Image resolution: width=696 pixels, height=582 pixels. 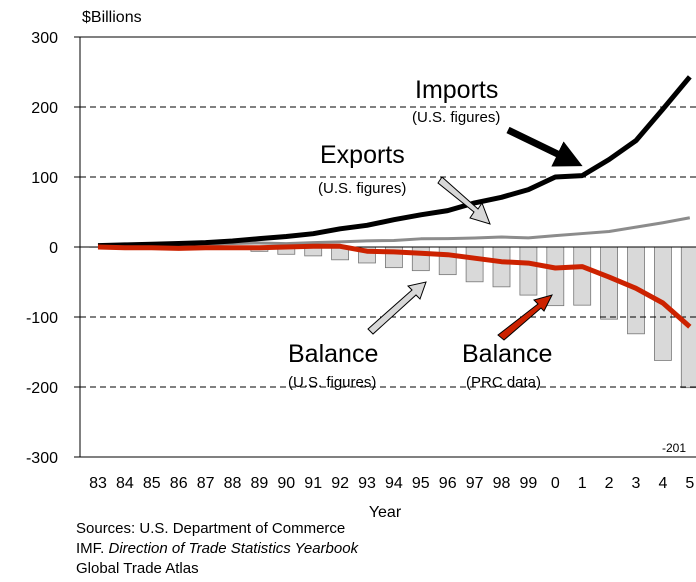 What do you see at coordinates (286, 483) in the screenshot?
I see `x-tick-label: 90` at bounding box center [286, 483].